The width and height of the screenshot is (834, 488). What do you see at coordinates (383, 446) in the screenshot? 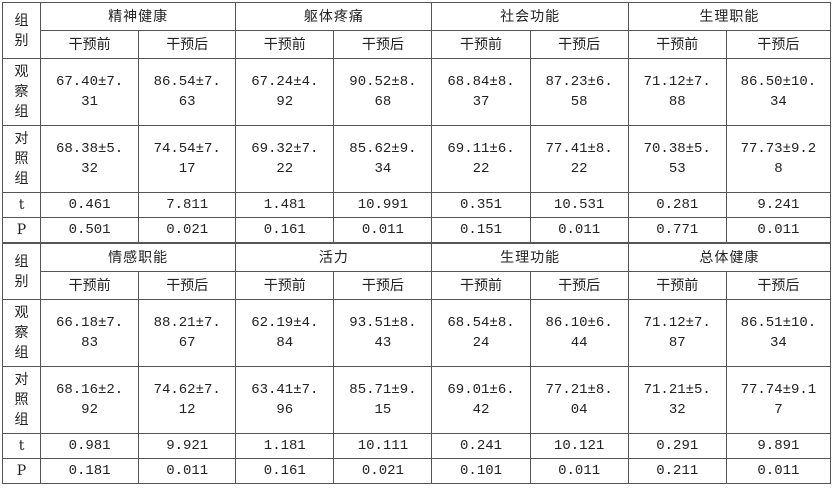
I see `data-cell: 10.111` at bounding box center [383, 446].